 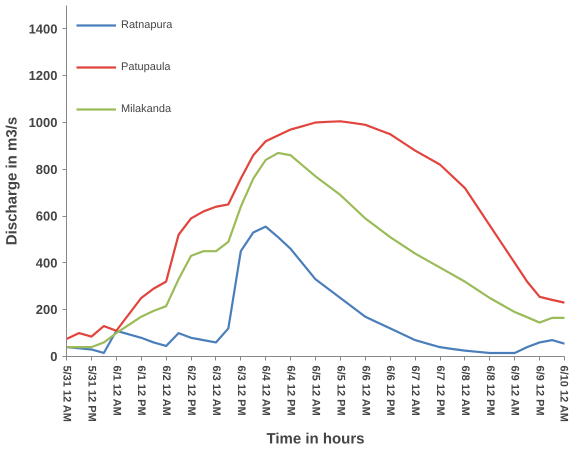 What do you see at coordinates (146, 67) in the screenshot?
I see `legend-label: Patupaula` at bounding box center [146, 67].